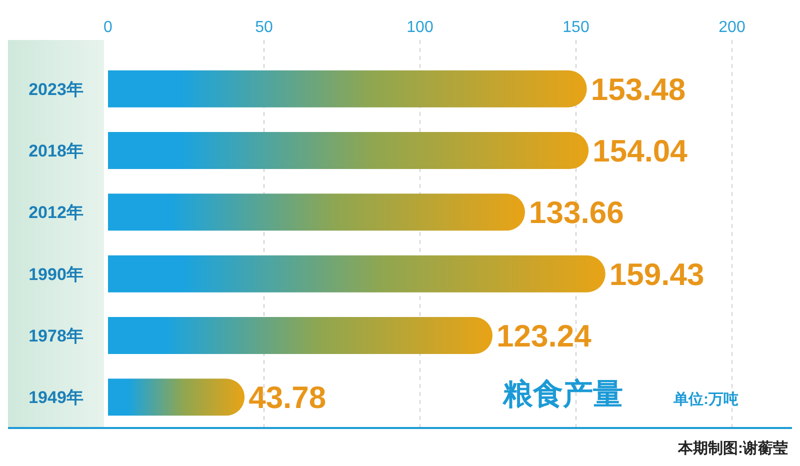 This screenshot has height=466, width=800. I want to click on data-label: 153.48, so click(638, 89).